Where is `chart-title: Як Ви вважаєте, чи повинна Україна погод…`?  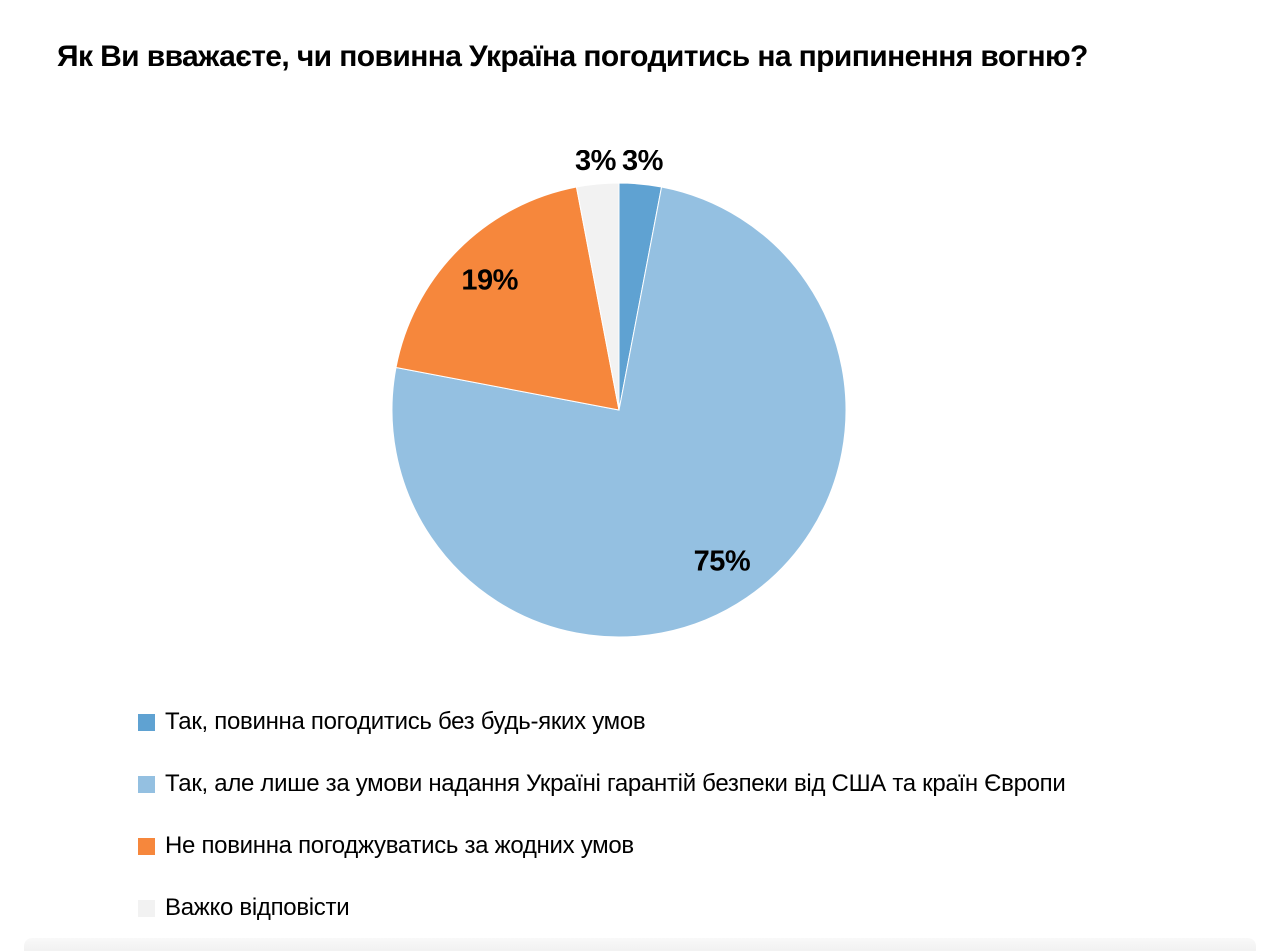 chart-title: Як Ви вважаєте, чи повинна Україна погод… is located at coordinates (572, 56).